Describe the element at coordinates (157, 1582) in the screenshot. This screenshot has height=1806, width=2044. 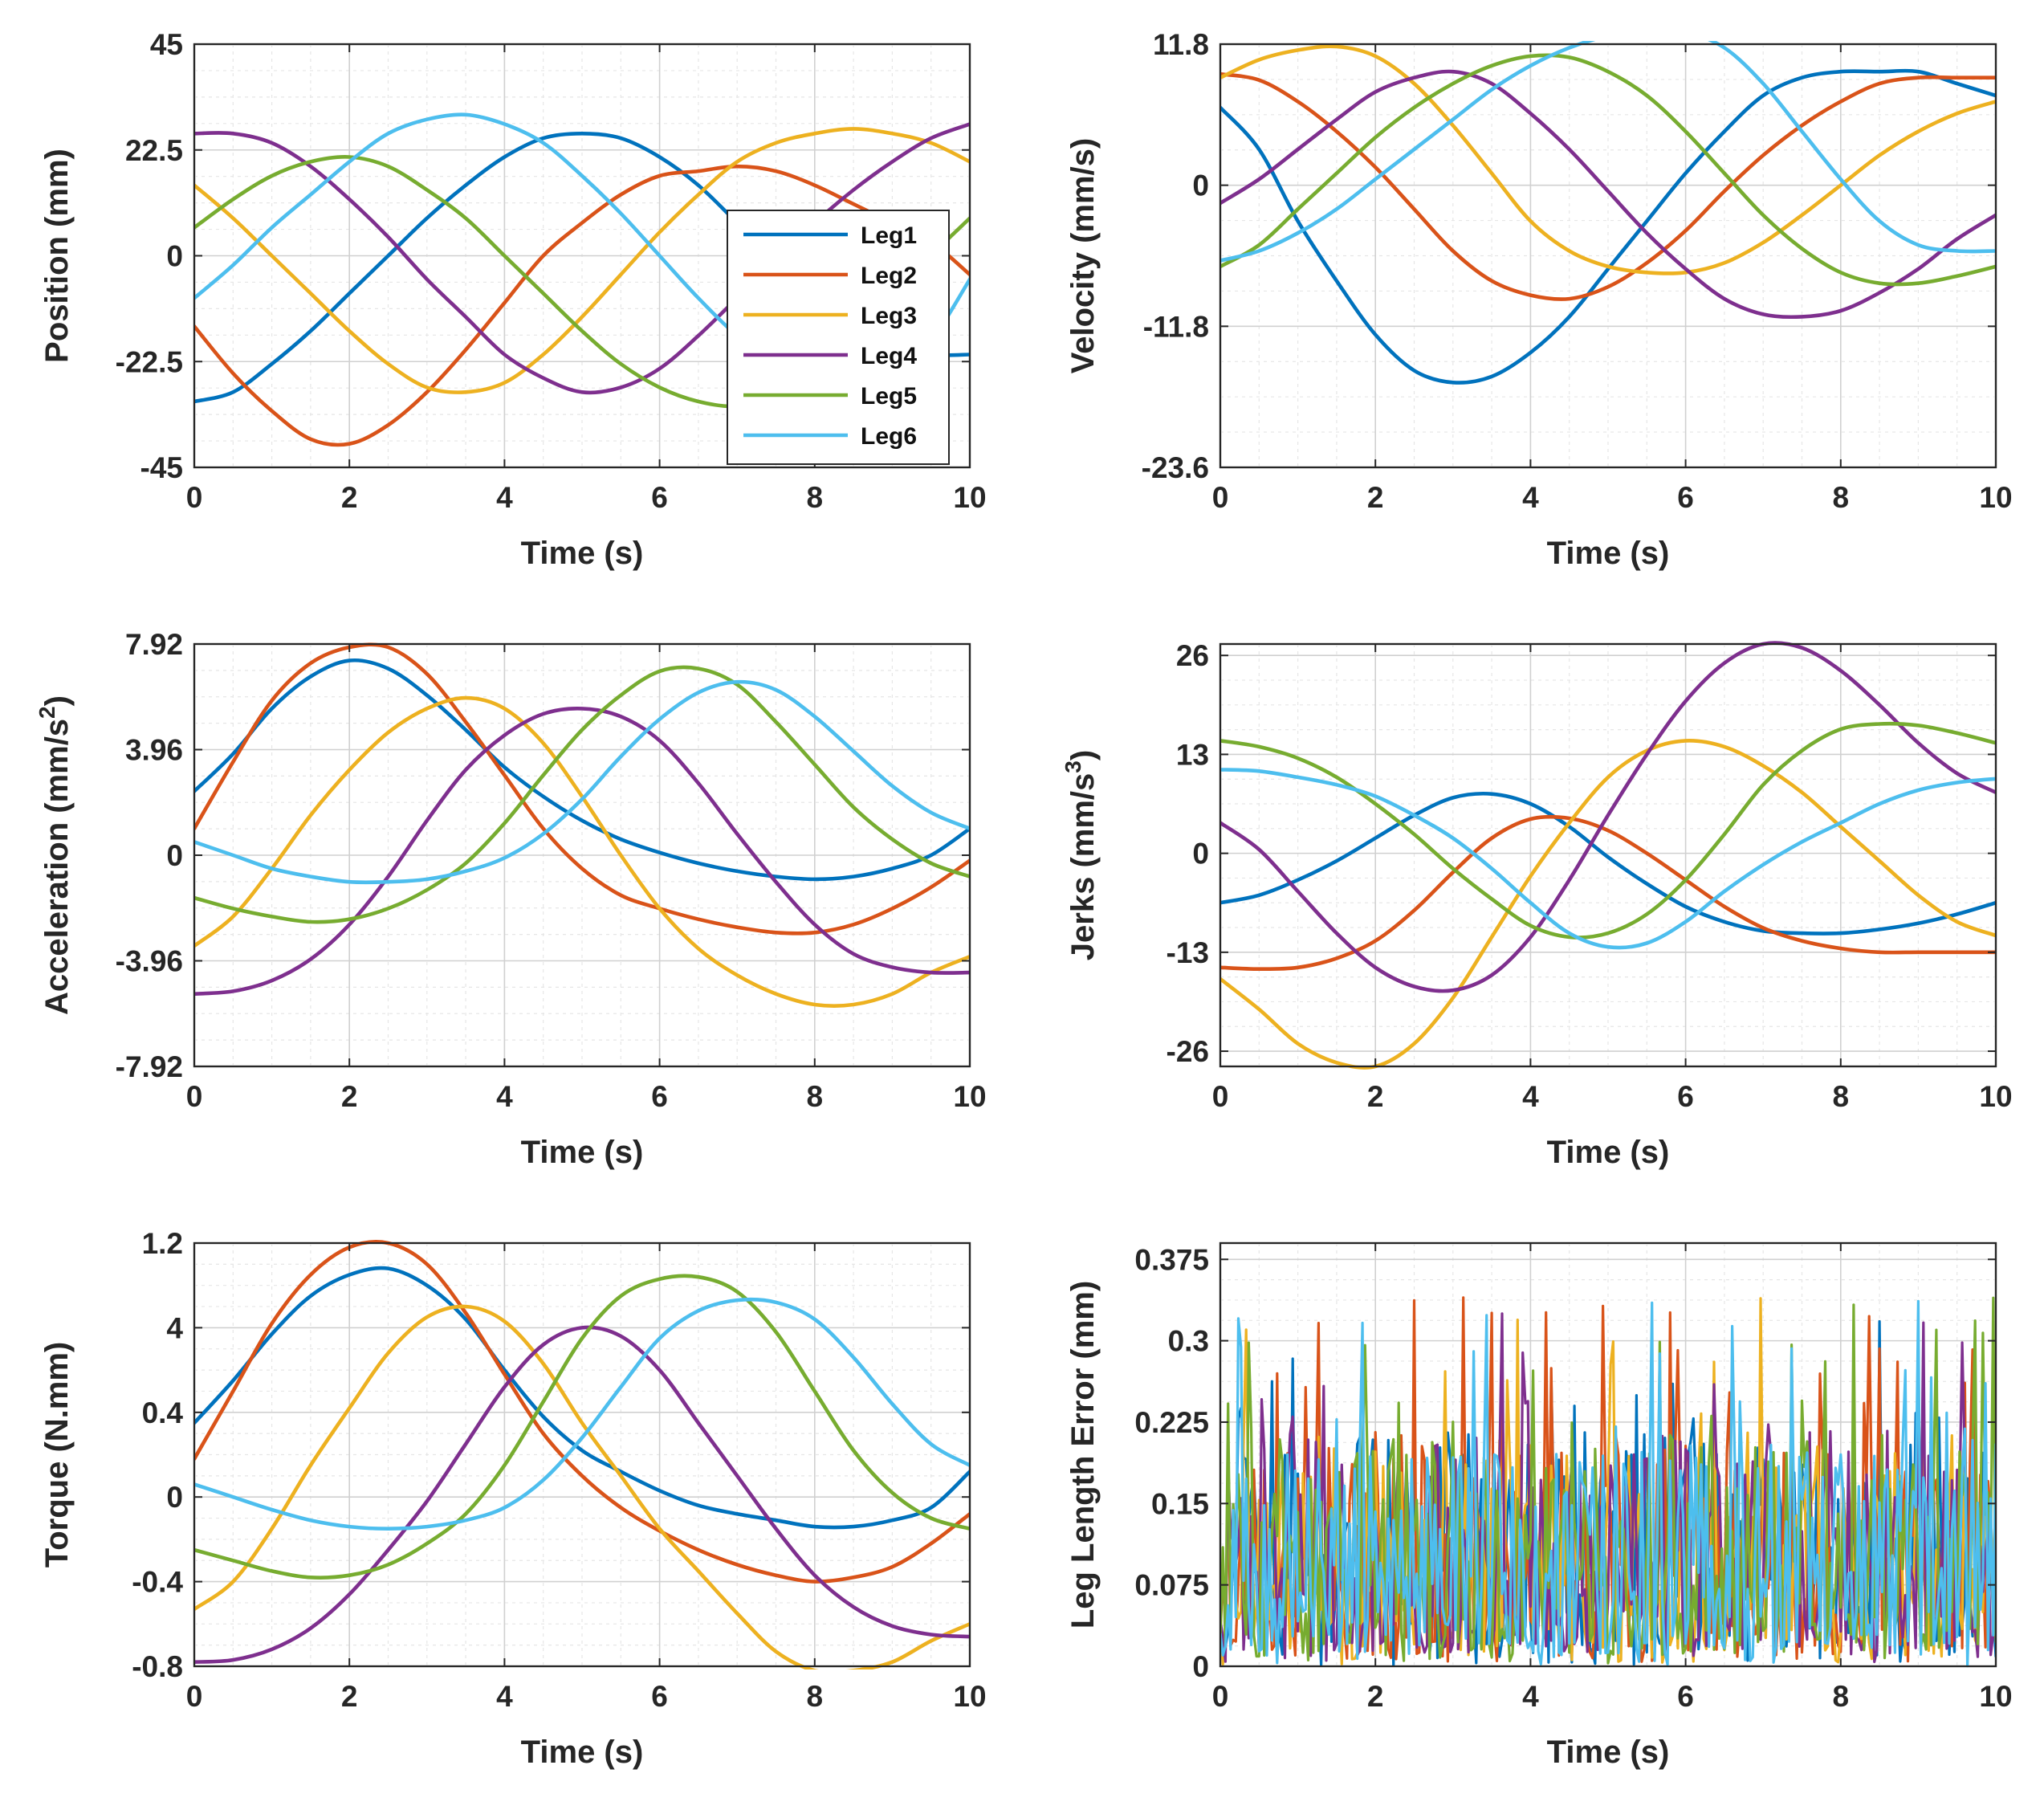
I see `y-tick-label: -0.4` at that location.